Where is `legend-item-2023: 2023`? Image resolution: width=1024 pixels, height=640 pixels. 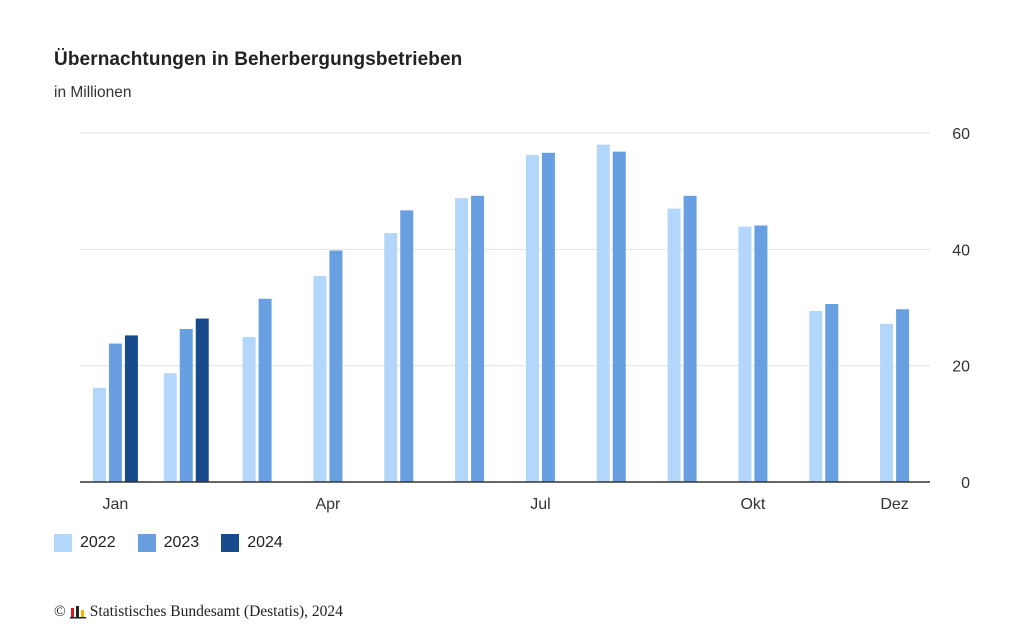
legend-item-2023: 2023 is located at coordinates (168, 543).